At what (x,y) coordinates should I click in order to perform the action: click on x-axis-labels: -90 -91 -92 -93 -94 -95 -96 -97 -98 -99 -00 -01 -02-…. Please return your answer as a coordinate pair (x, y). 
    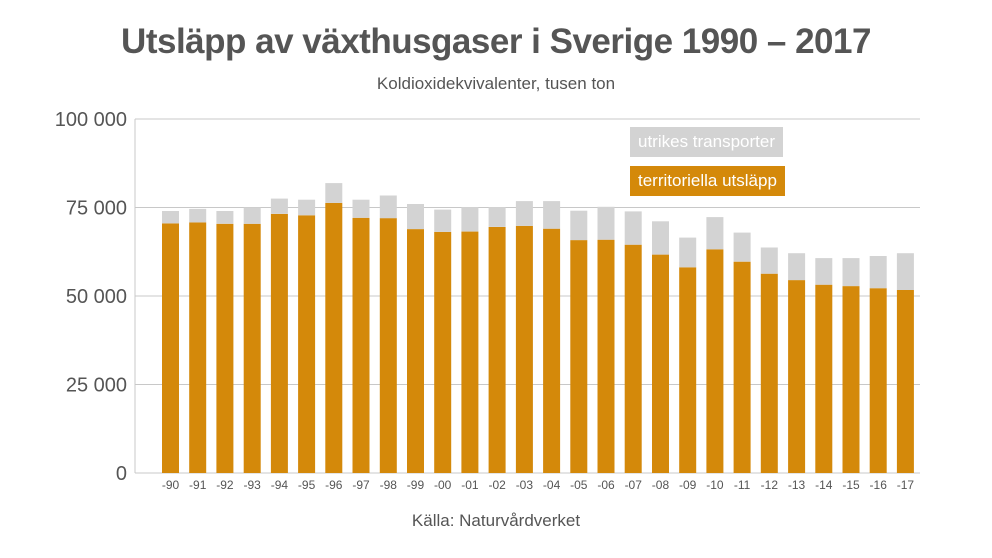
    Looking at the image, I should click on (538, 485).